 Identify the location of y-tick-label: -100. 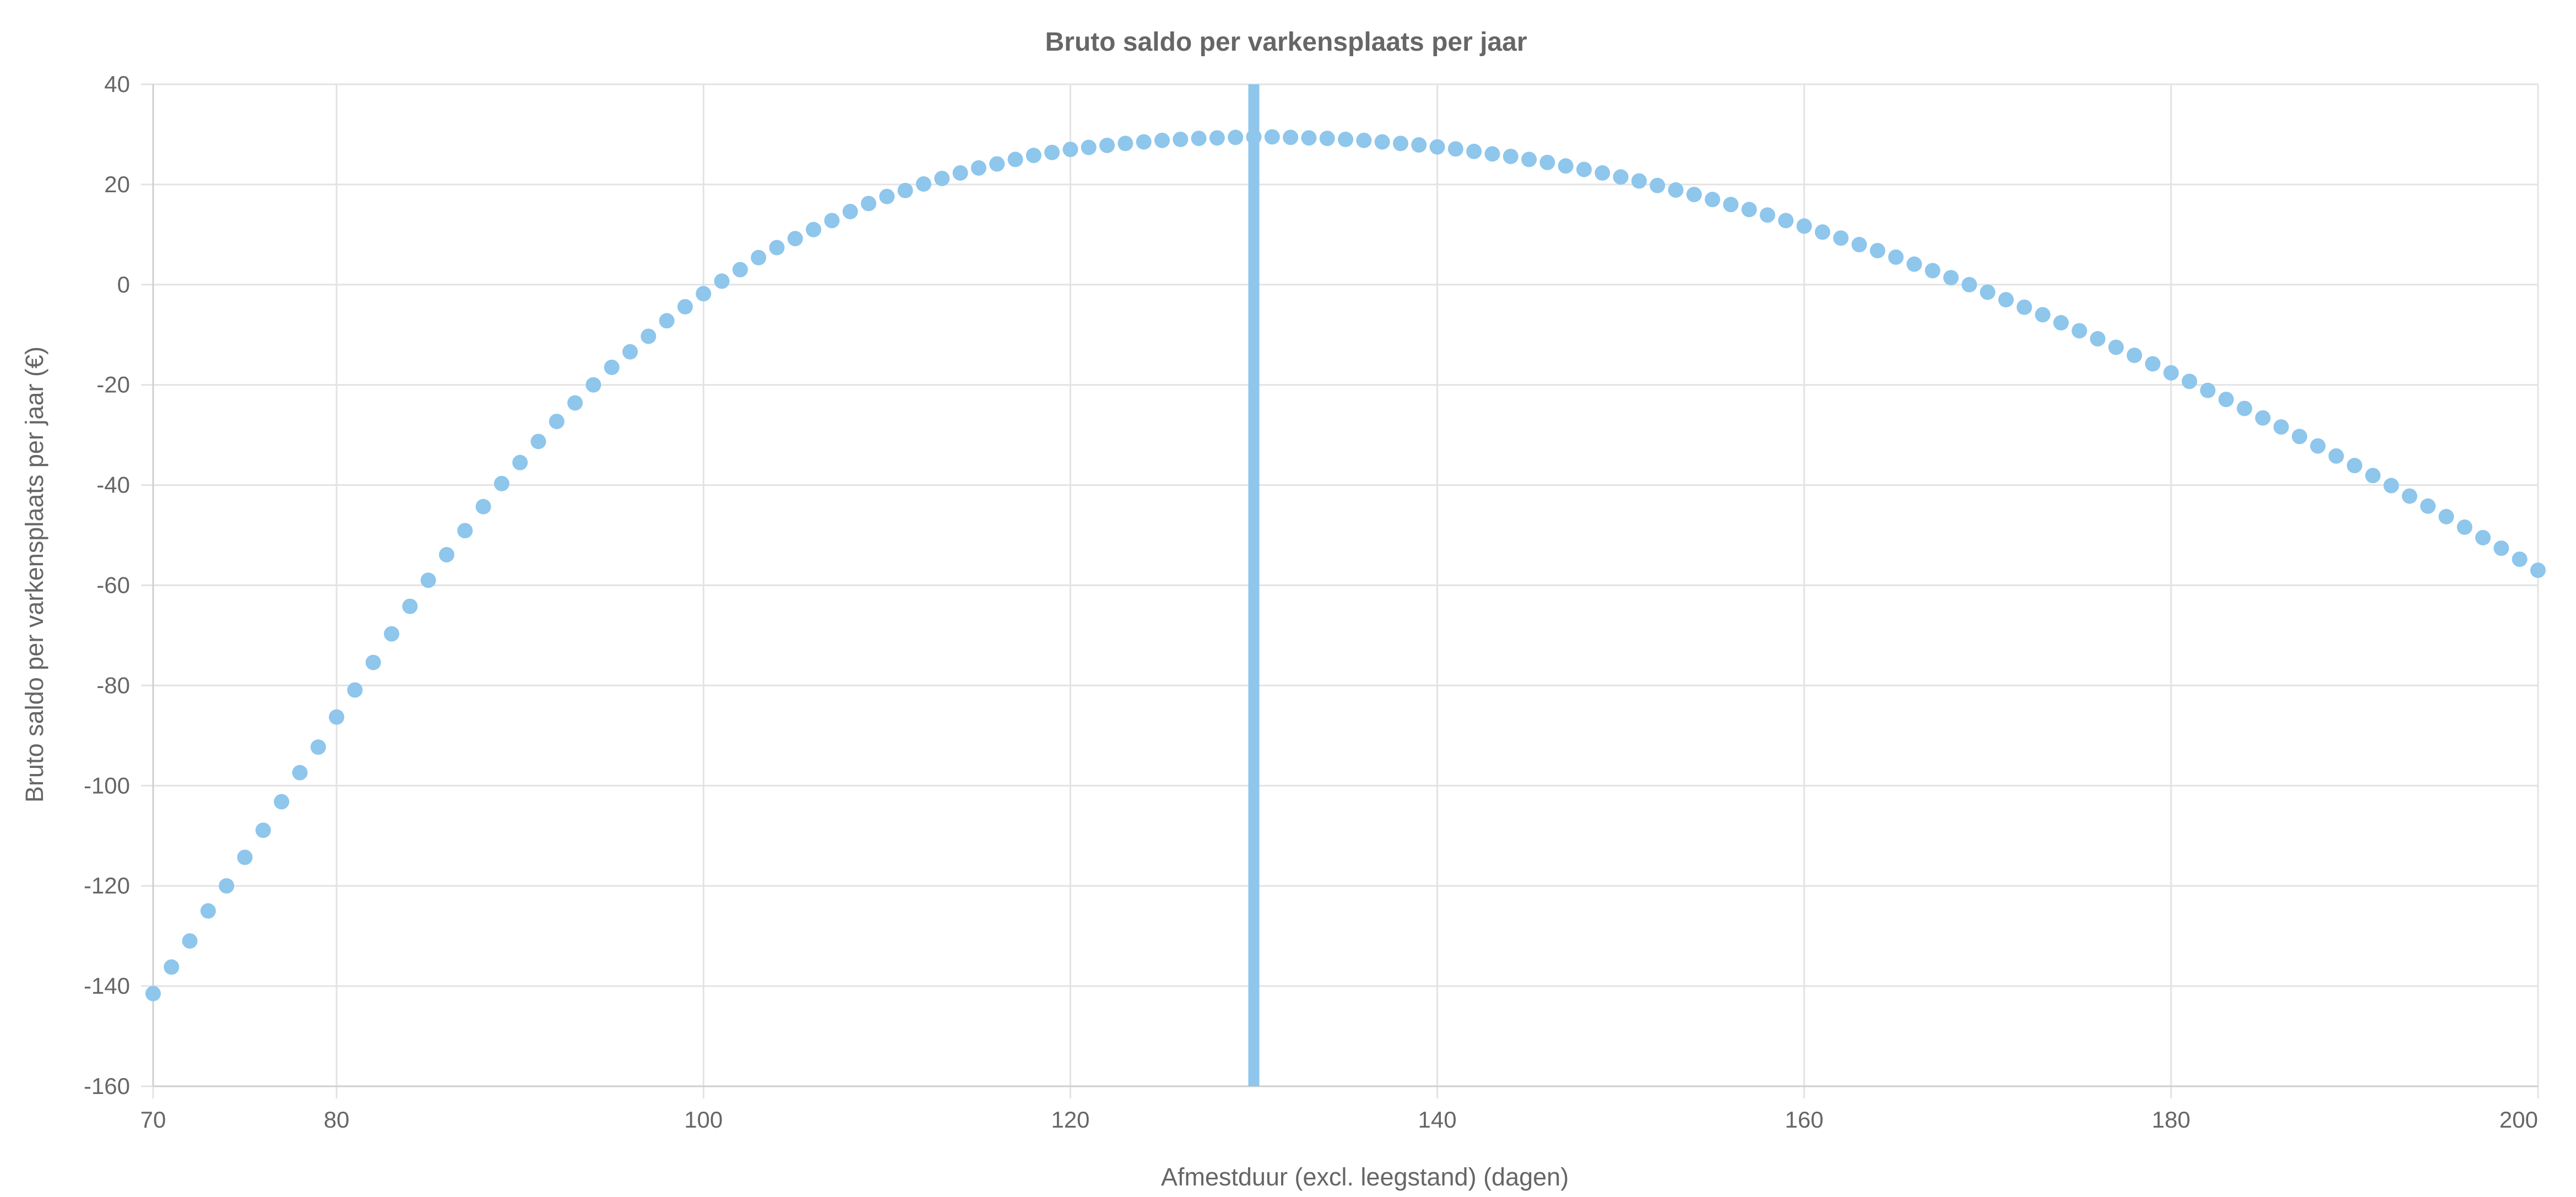
(107, 785).